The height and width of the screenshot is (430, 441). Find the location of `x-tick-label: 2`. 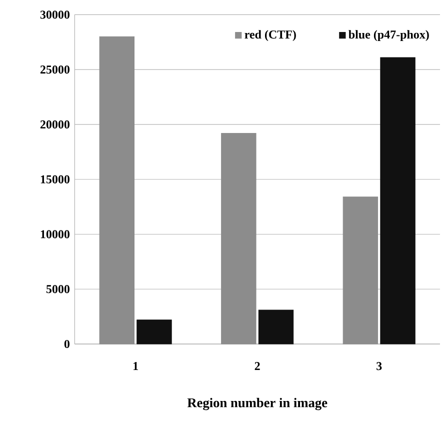

x-tick-label: 2 is located at coordinates (257, 366).